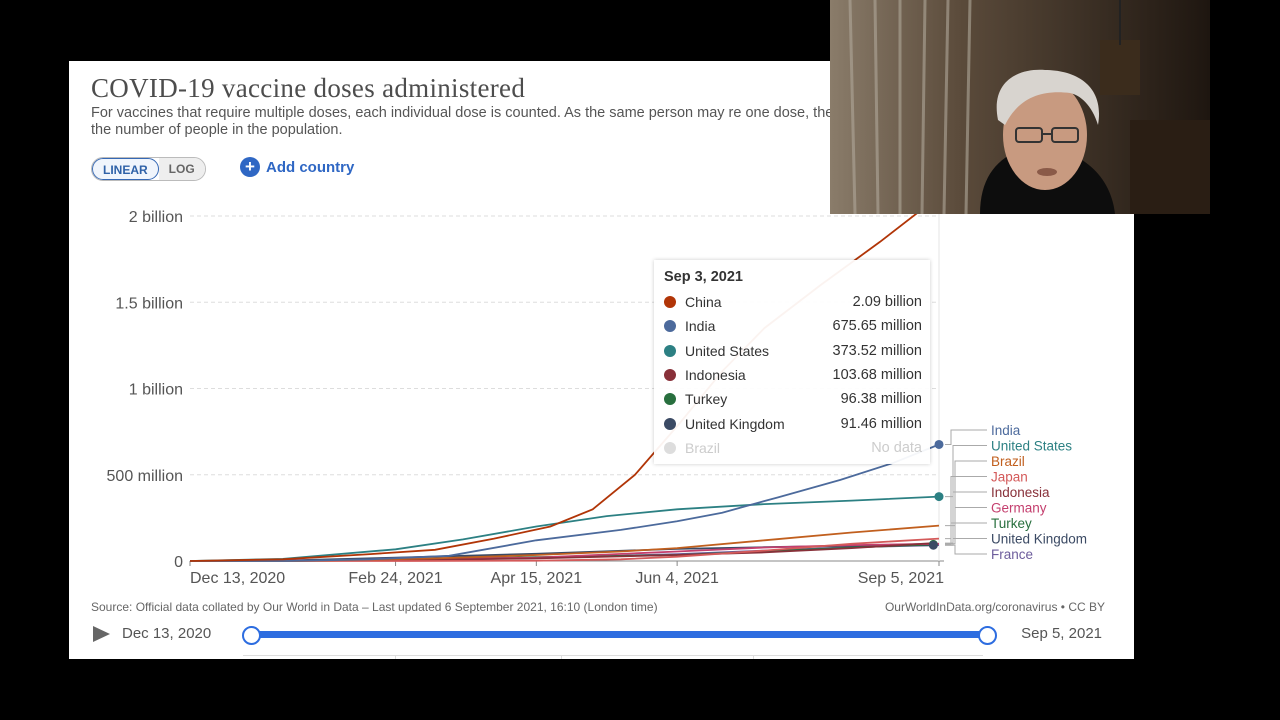 The height and width of the screenshot is (720, 1280). What do you see at coordinates (395, 578) in the screenshot?
I see `x-tick-label: Feb 24, 2021` at bounding box center [395, 578].